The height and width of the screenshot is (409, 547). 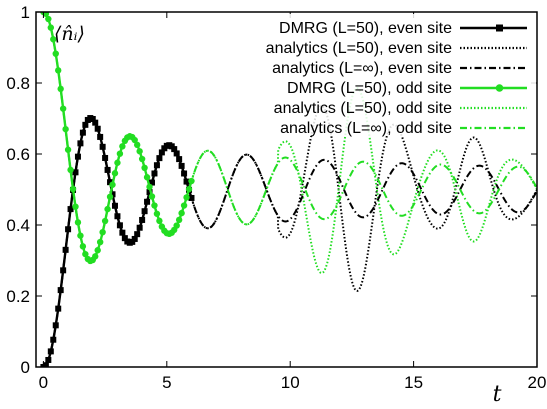 What do you see at coordinates (18, 225) in the screenshot?
I see `y-tick-label: 0.4` at bounding box center [18, 225].